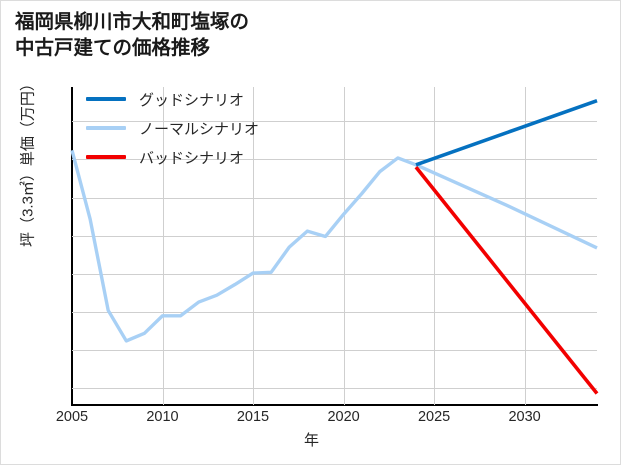 This screenshot has height=465, width=621. Describe the element at coordinates (506, 280) in the screenshot. I see `series-line-bad` at that location.